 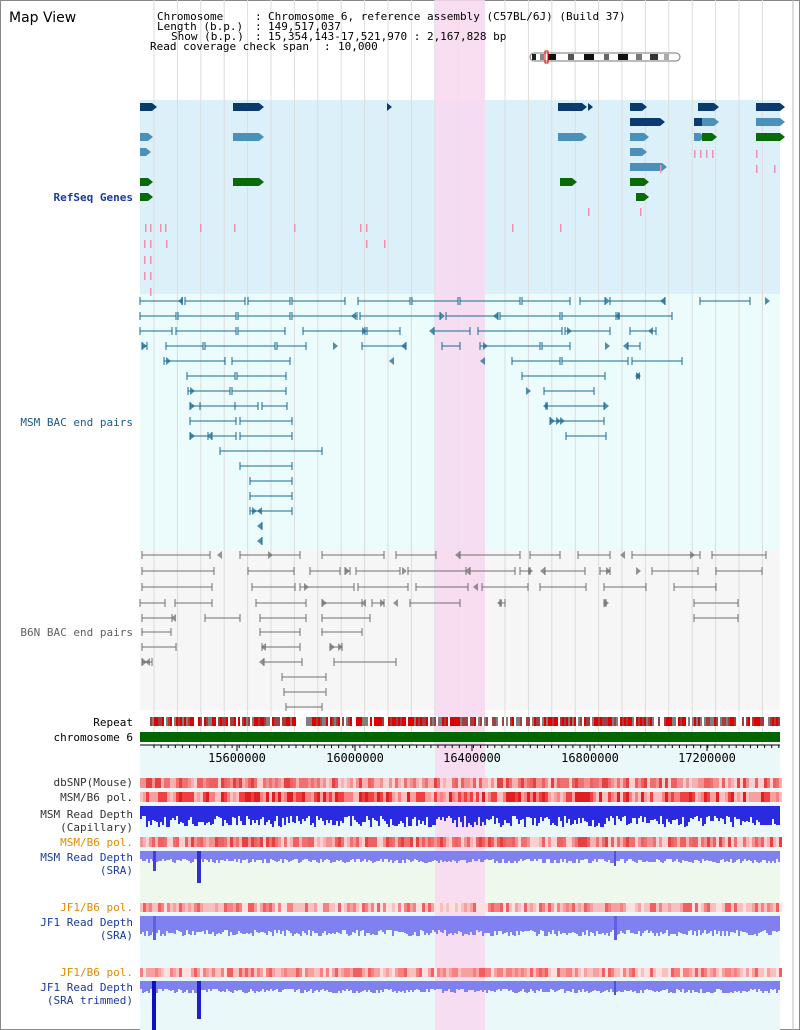 What do you see at coordinates (96, 907) in the screenshot?
I see `jf1-b6-pol-label: JF1/B6 pol.` at bounding box center [96, 907].